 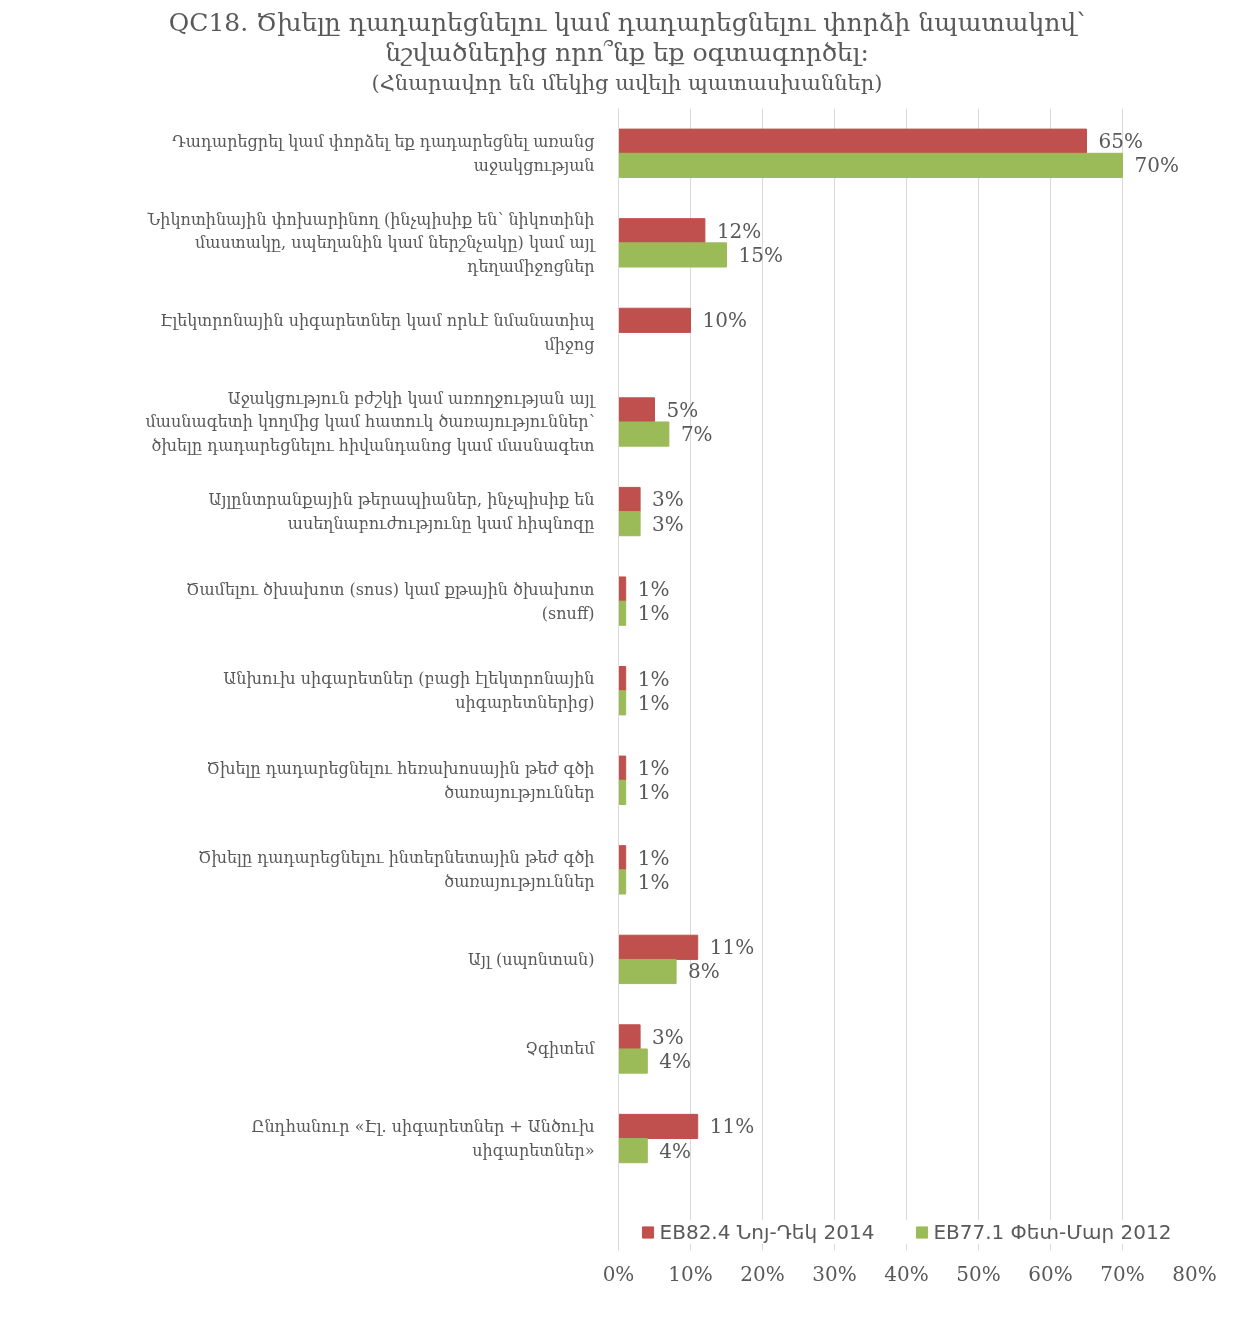 What do you see at coordinates (560, 1049) in the screenshot?
I see `y-tick-label: Չգիտեմ` at bounding box center [560, 1049].